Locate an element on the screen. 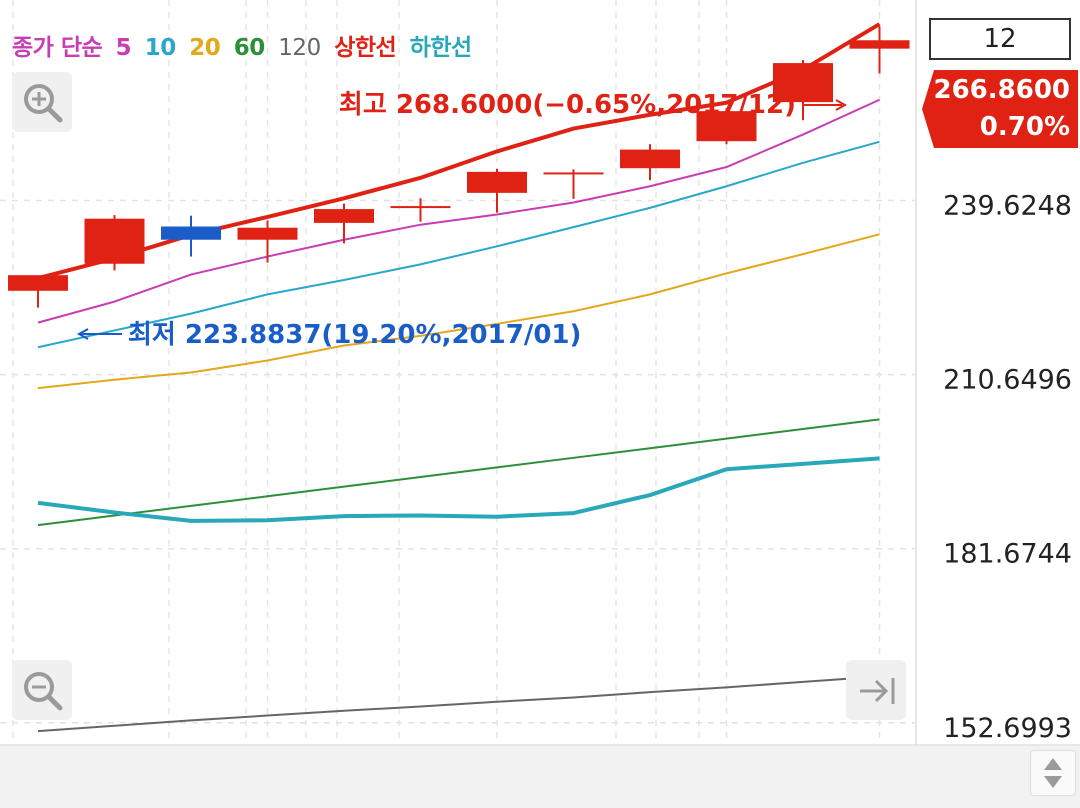 This screenshot has height=808, width=1080. zoom-out-button is located at coordinates (42, 690).